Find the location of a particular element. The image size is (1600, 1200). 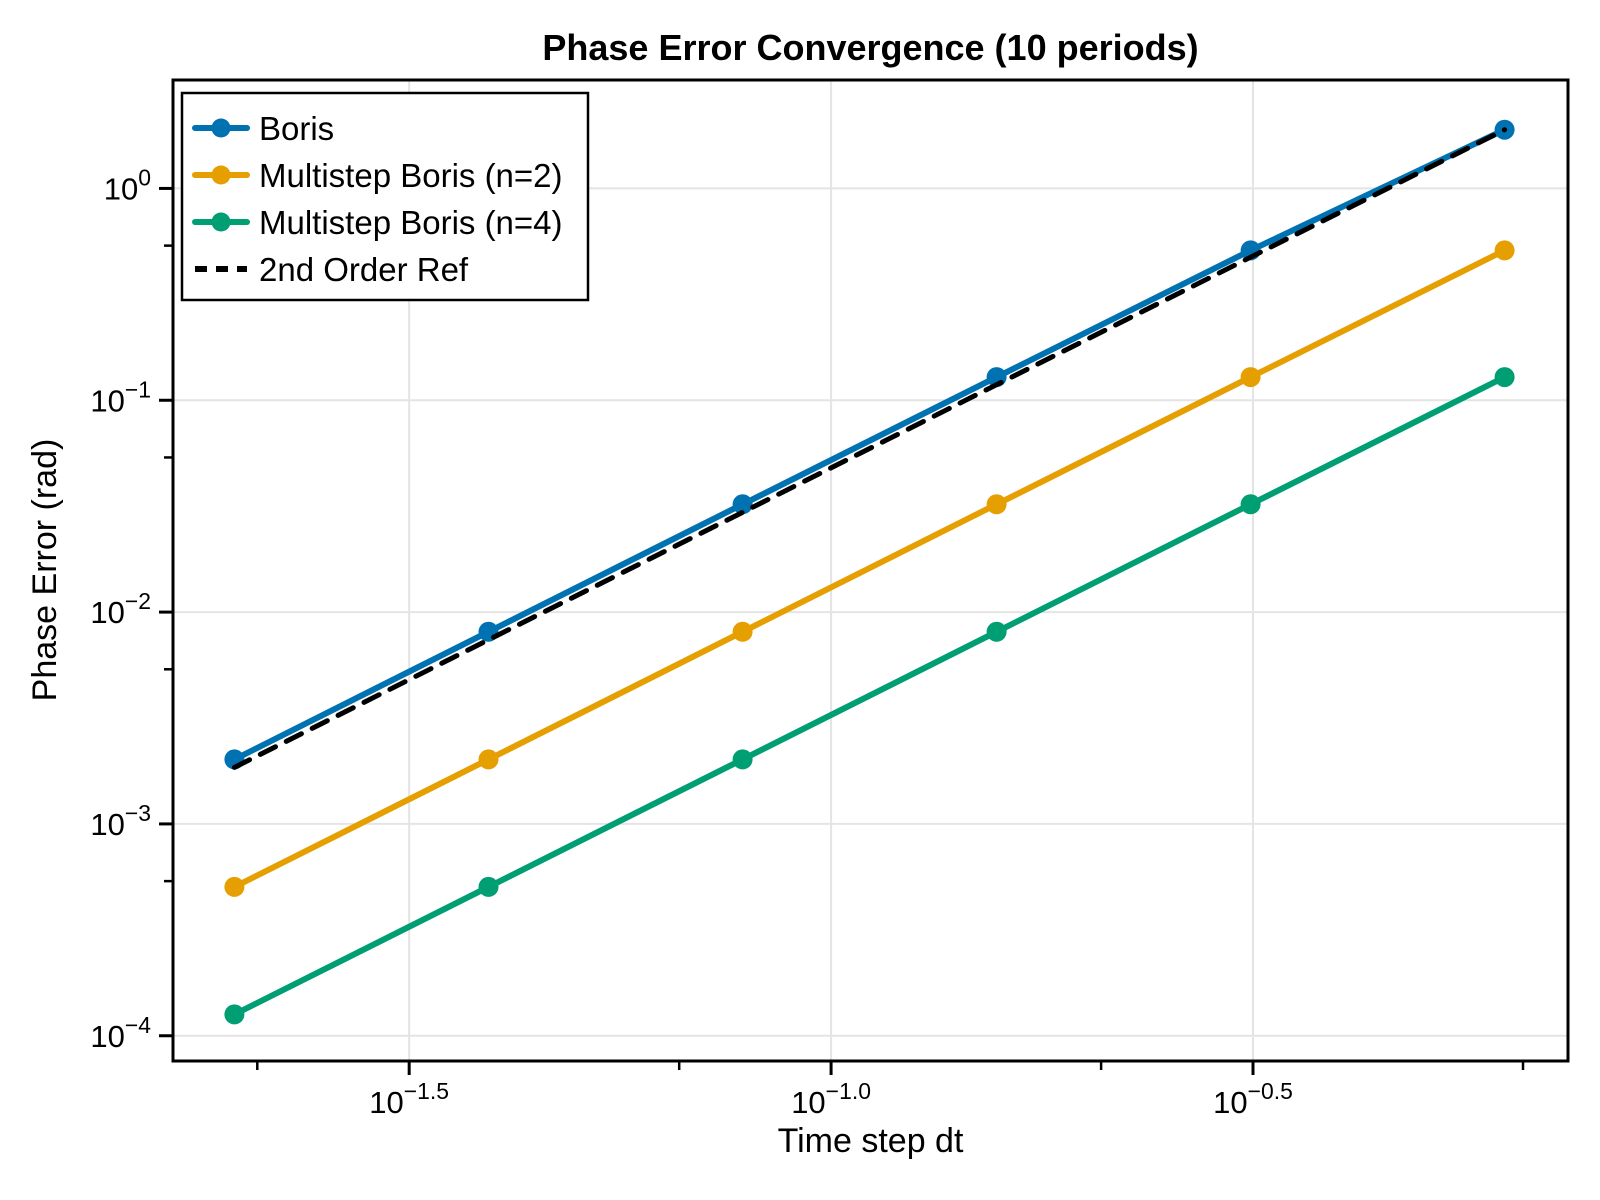

legend-label: Multistep Boris (n=2) is located at coordinates (411, 175).